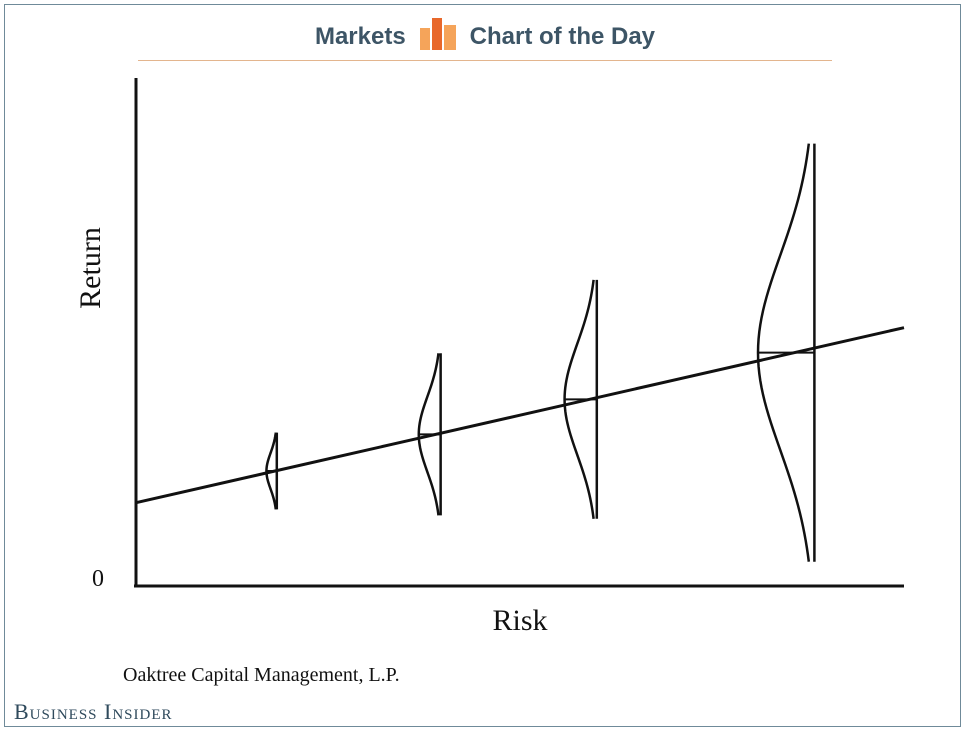 The image size is (967, 733). What do you see at coordinates (360, 36) in the screenshot?
I see `markets-label: Markets` at bounding box center [360, 36].